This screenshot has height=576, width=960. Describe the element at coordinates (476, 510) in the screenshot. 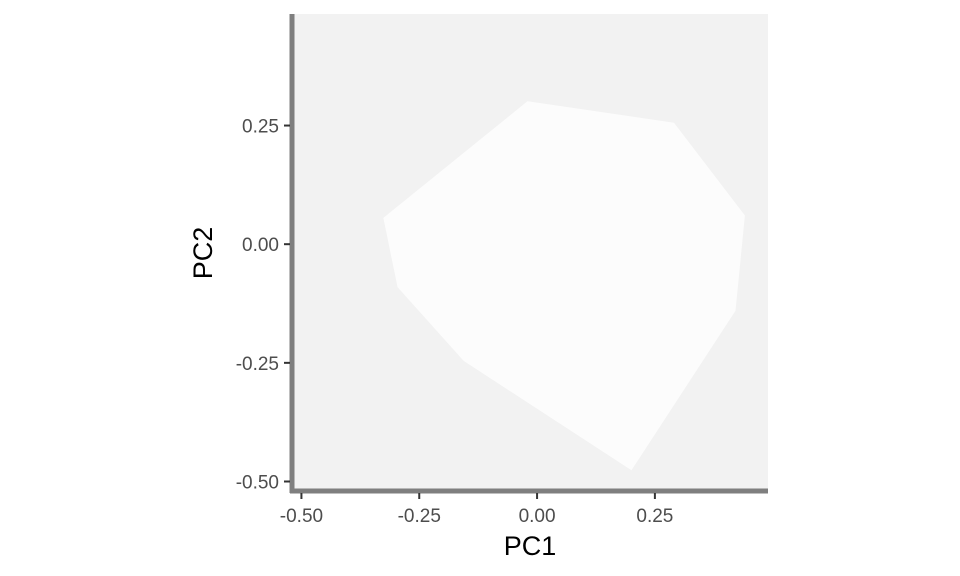

I see `x-axis-ticks: -0.50 -0.25 0.00 0.25` at that location.